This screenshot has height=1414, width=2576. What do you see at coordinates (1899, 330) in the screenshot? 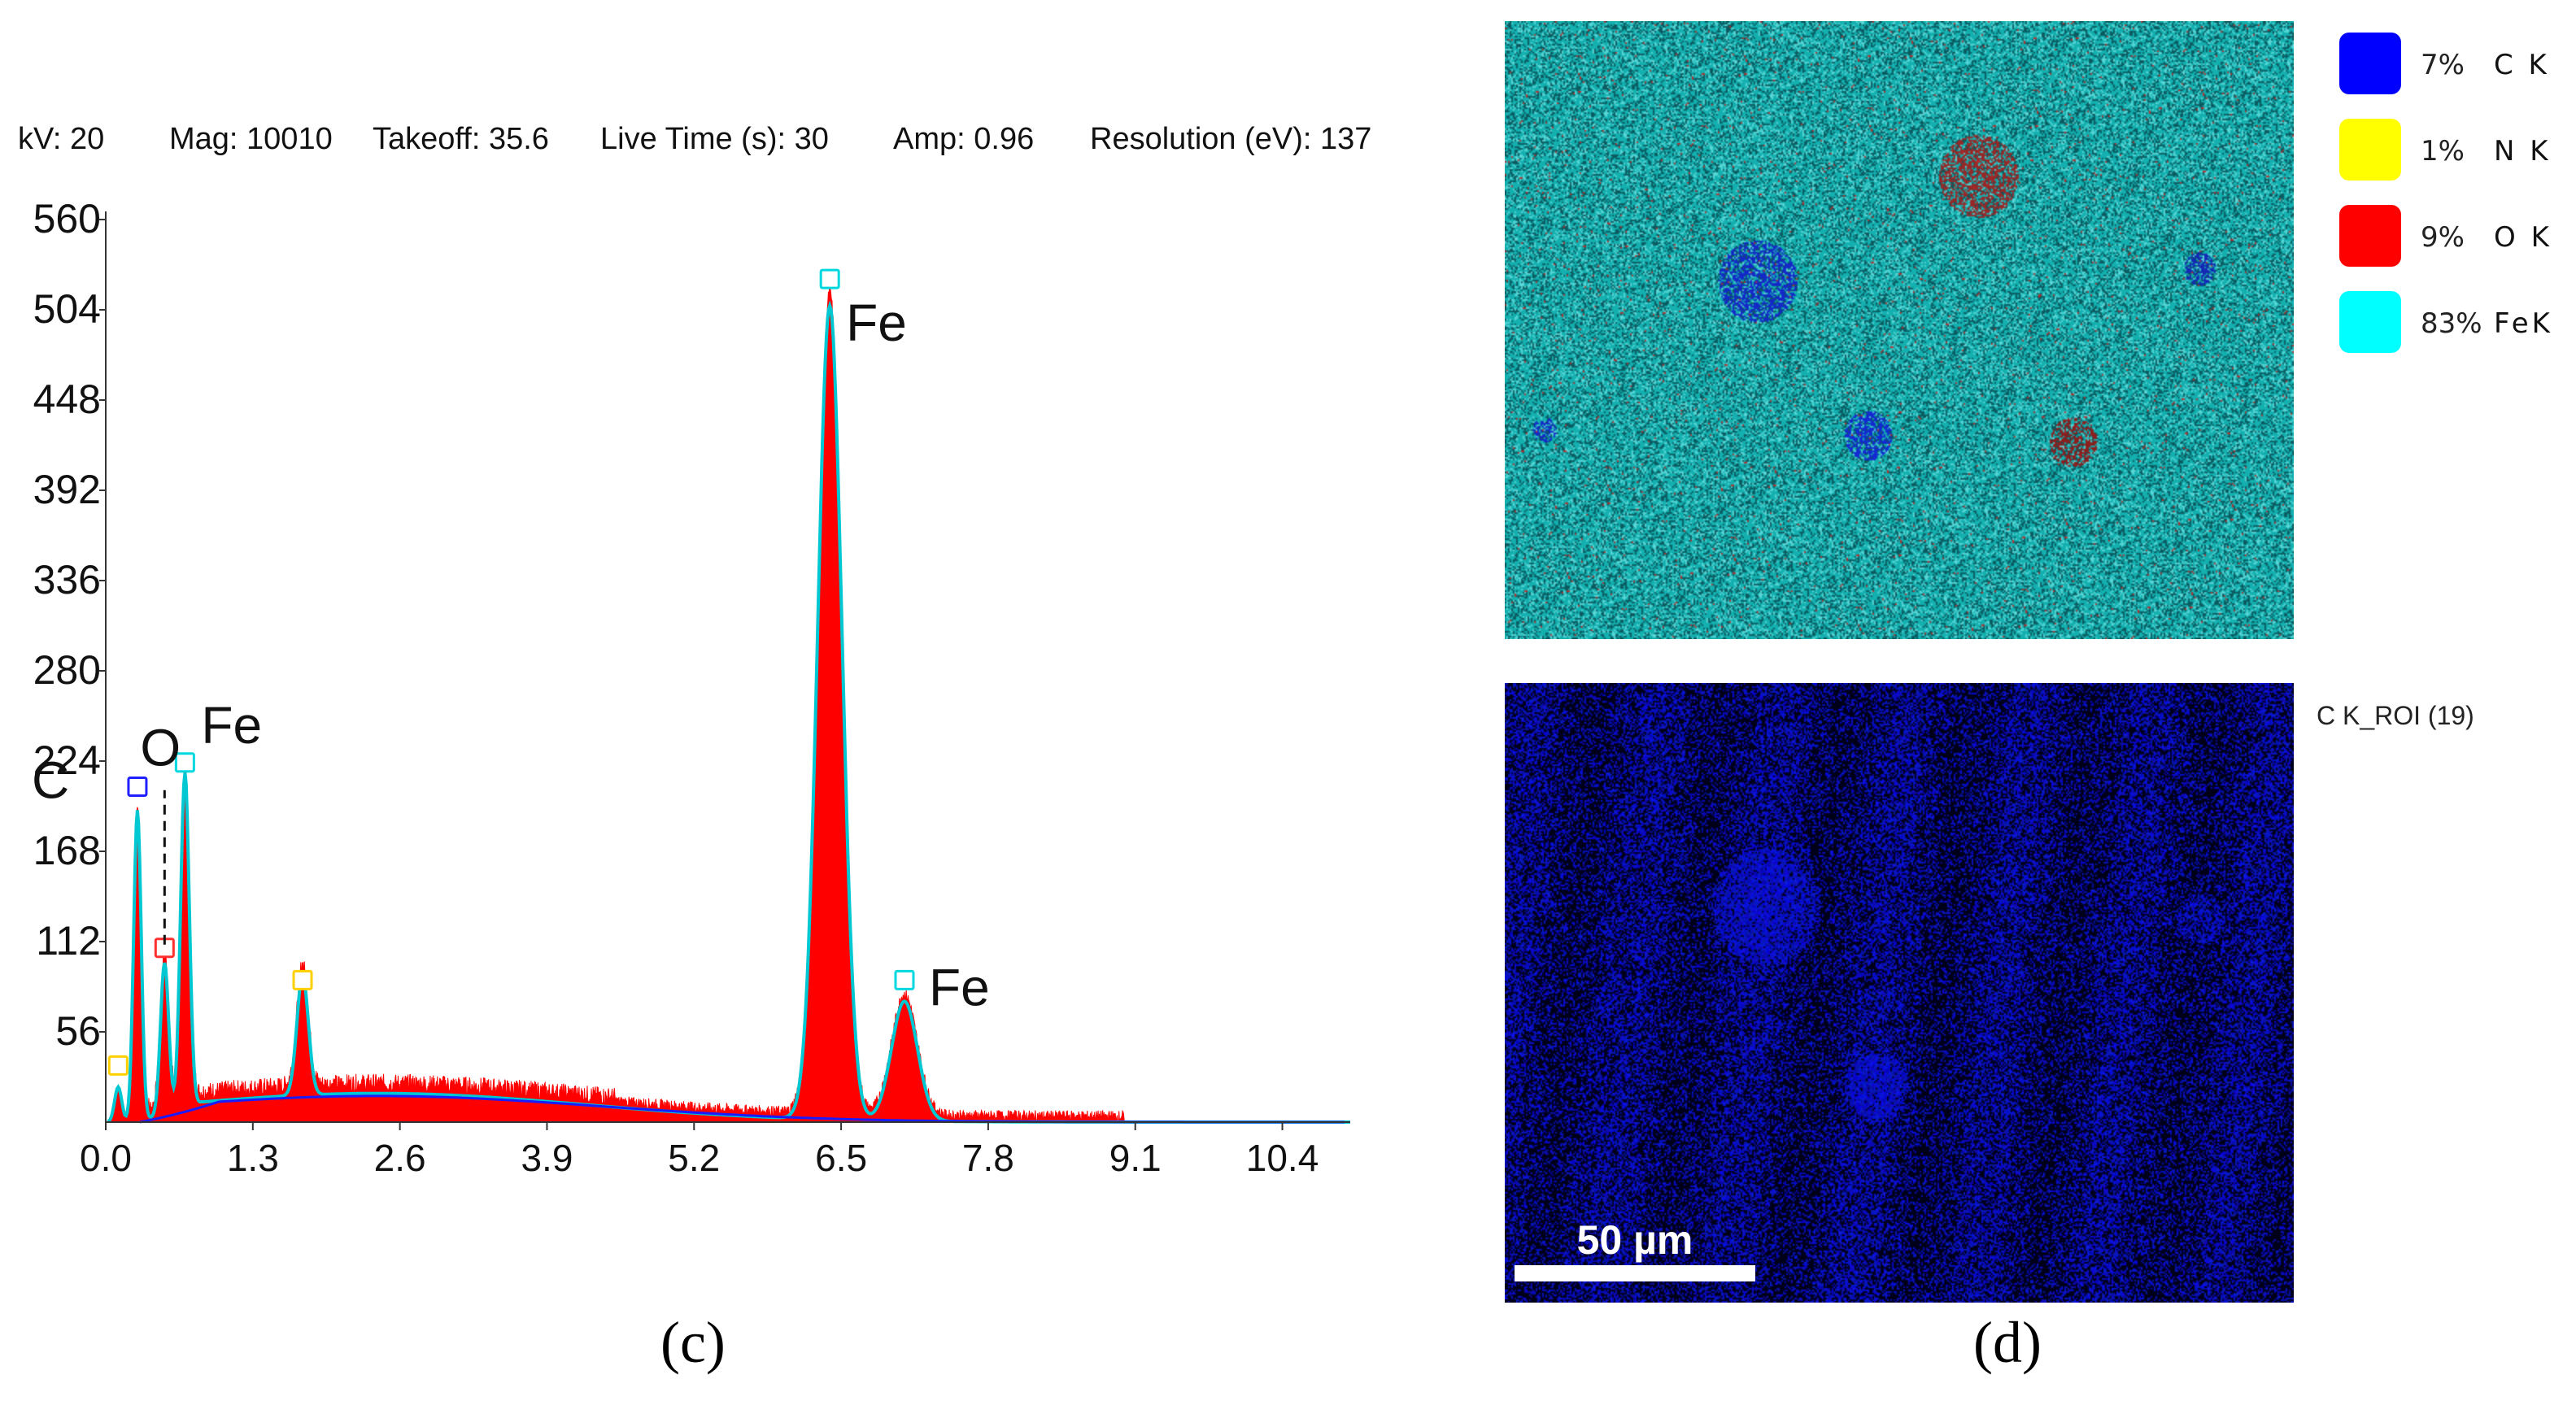
I see `composite-element-map` at bounding box center [1899, 330].